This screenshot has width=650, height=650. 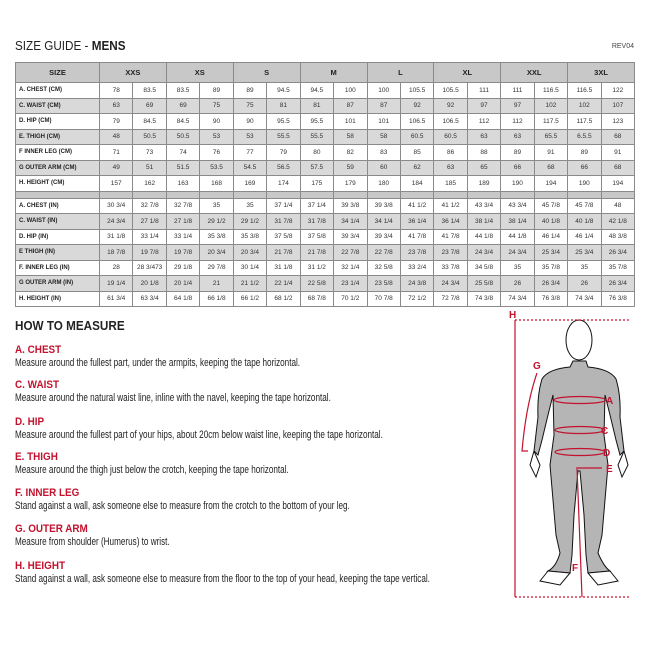 I want to click on table-cell: 79, so click(x=116, y=121).